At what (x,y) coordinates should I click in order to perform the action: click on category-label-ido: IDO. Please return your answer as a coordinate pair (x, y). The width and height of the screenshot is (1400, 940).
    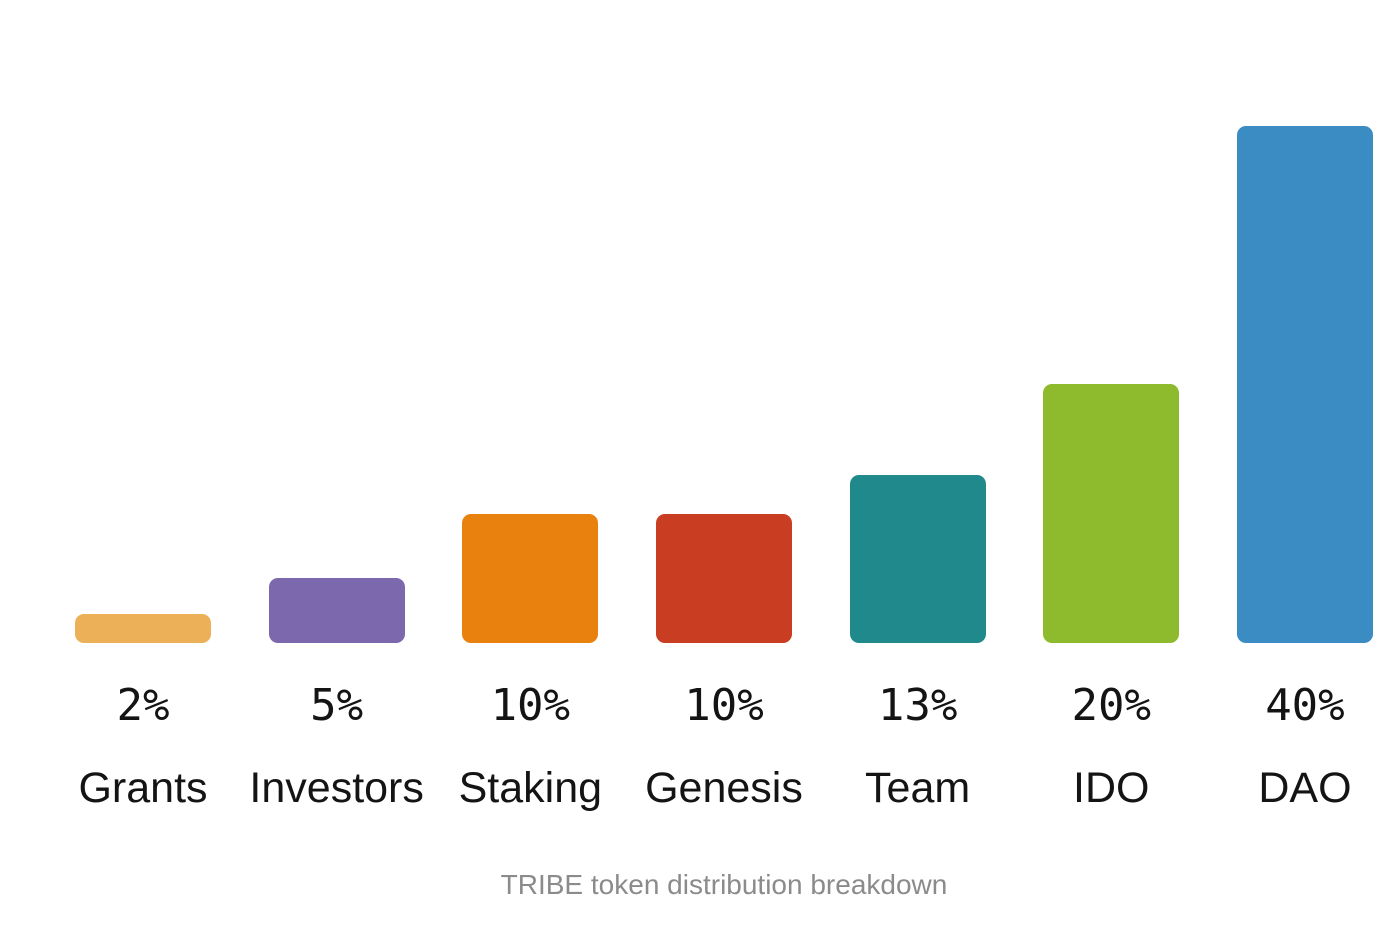
    Looking at the image, I should click on (1111, 788).